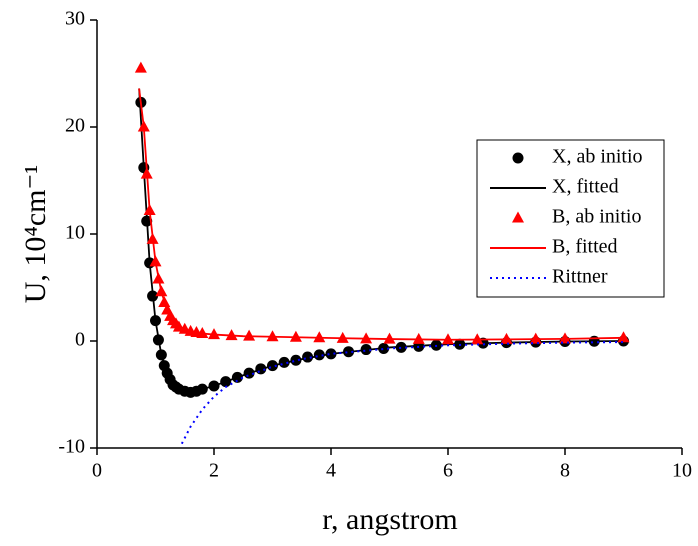 Image resolution: width=698 pixels, height=546 pixels. Describe the element at coordinates (596, 217) in the screenshot. I see `legend-label: B, ab initio` at that location.